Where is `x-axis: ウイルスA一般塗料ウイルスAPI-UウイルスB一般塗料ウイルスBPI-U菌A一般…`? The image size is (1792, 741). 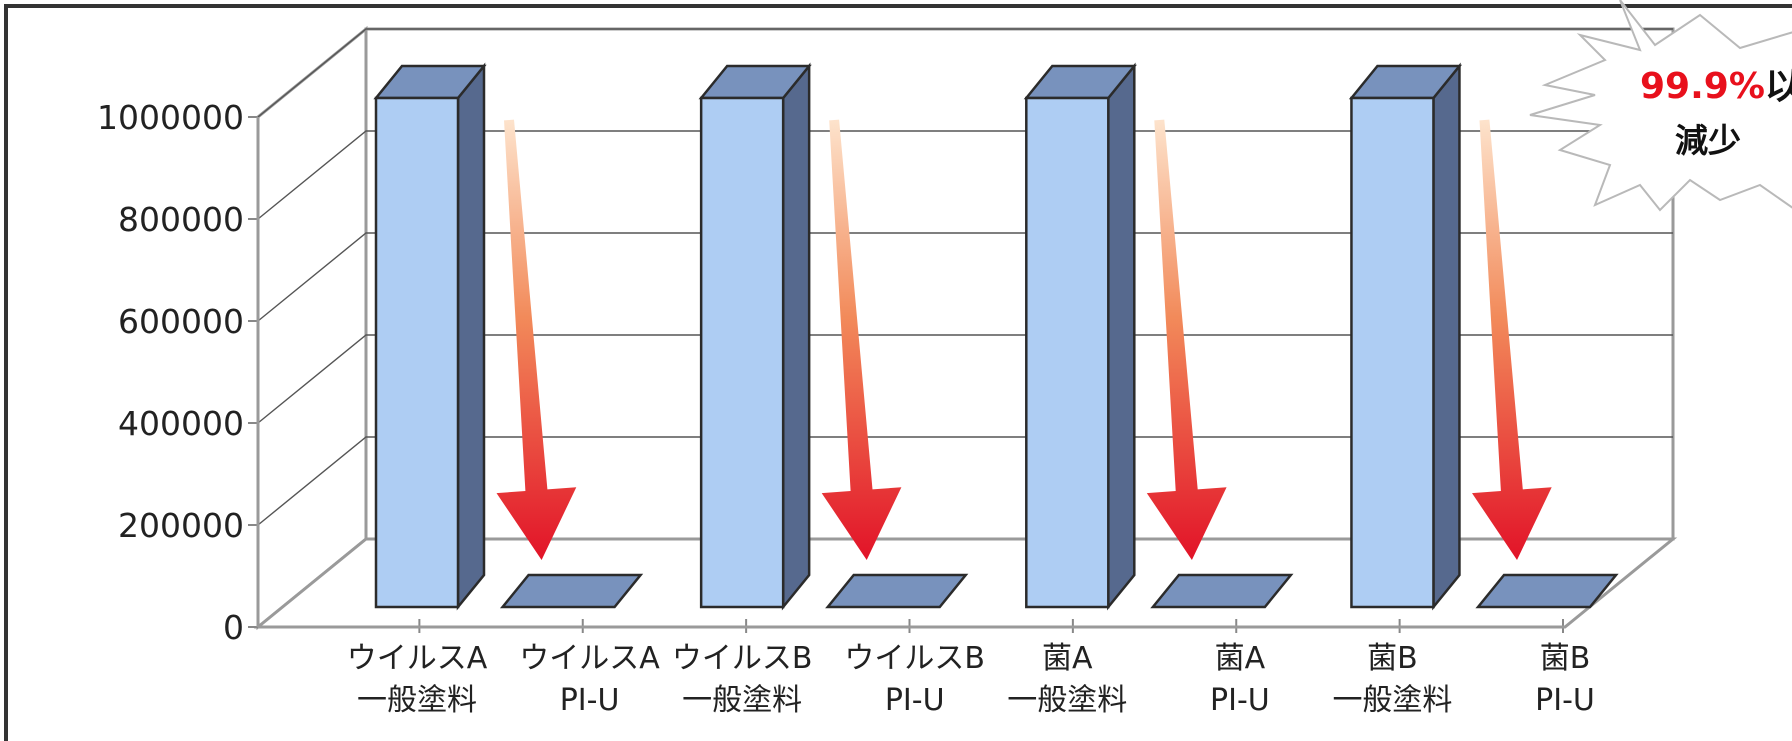 x-axis: ウイルスA一般塗料ウイルスAPI-UウイルスB一般塗料ウイルスBPI-U菌A一般… is located at coordinates (926, 668).